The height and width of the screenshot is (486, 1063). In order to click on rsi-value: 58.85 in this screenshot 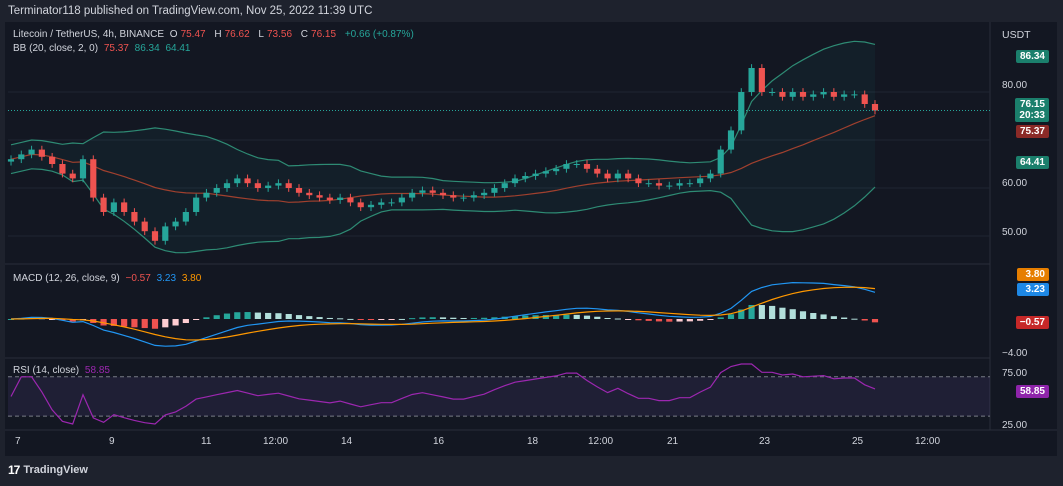, I will do `click(97, 370)`.